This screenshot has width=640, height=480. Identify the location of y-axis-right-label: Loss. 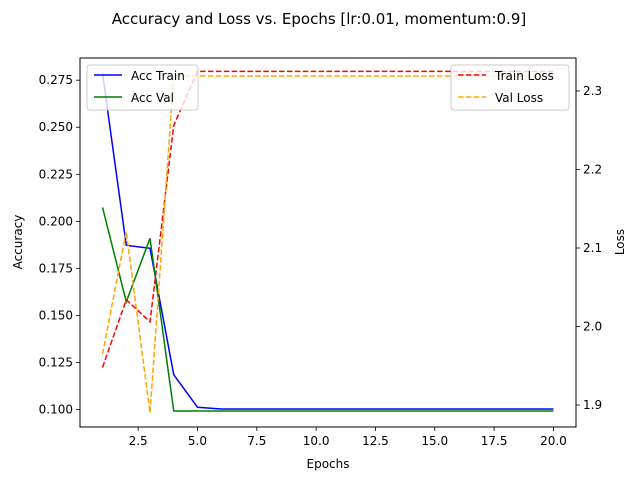
(620, 242).